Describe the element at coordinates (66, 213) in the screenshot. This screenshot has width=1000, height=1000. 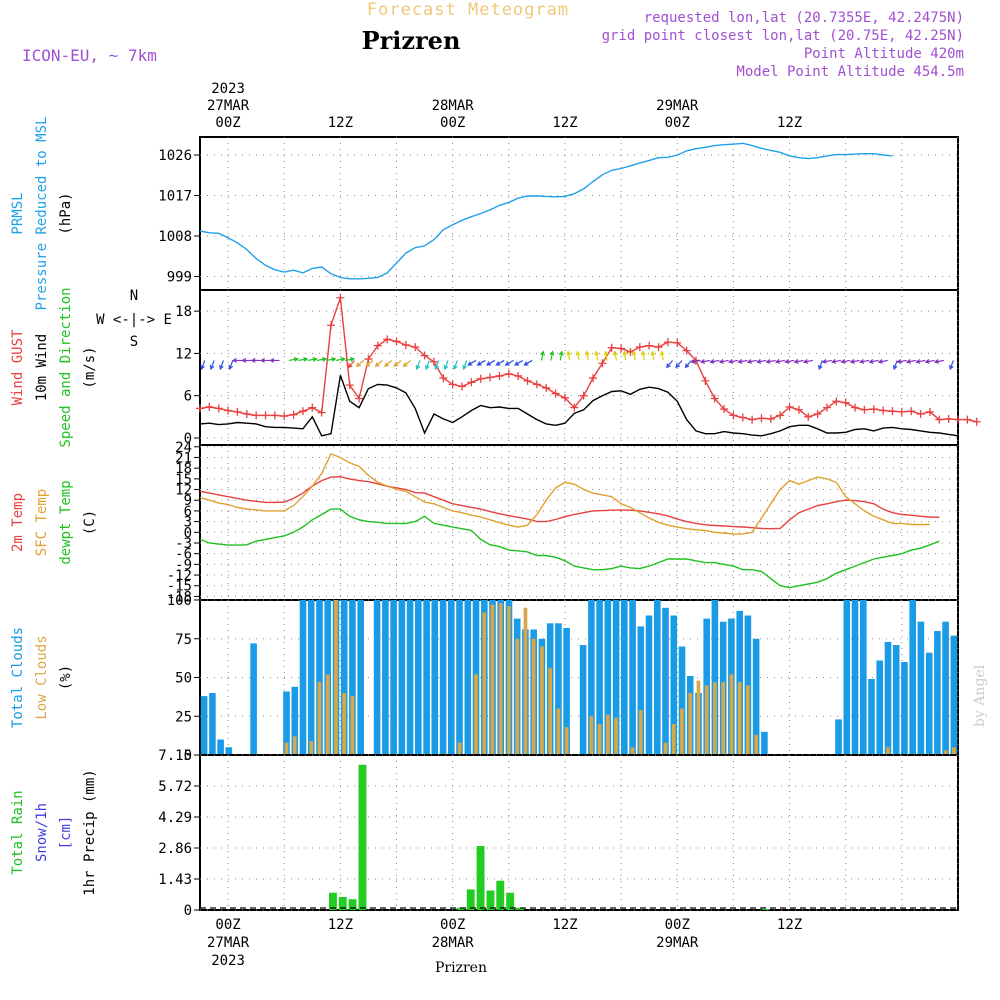
I see `ylabel-pressure-2: (hPa)` at that location.